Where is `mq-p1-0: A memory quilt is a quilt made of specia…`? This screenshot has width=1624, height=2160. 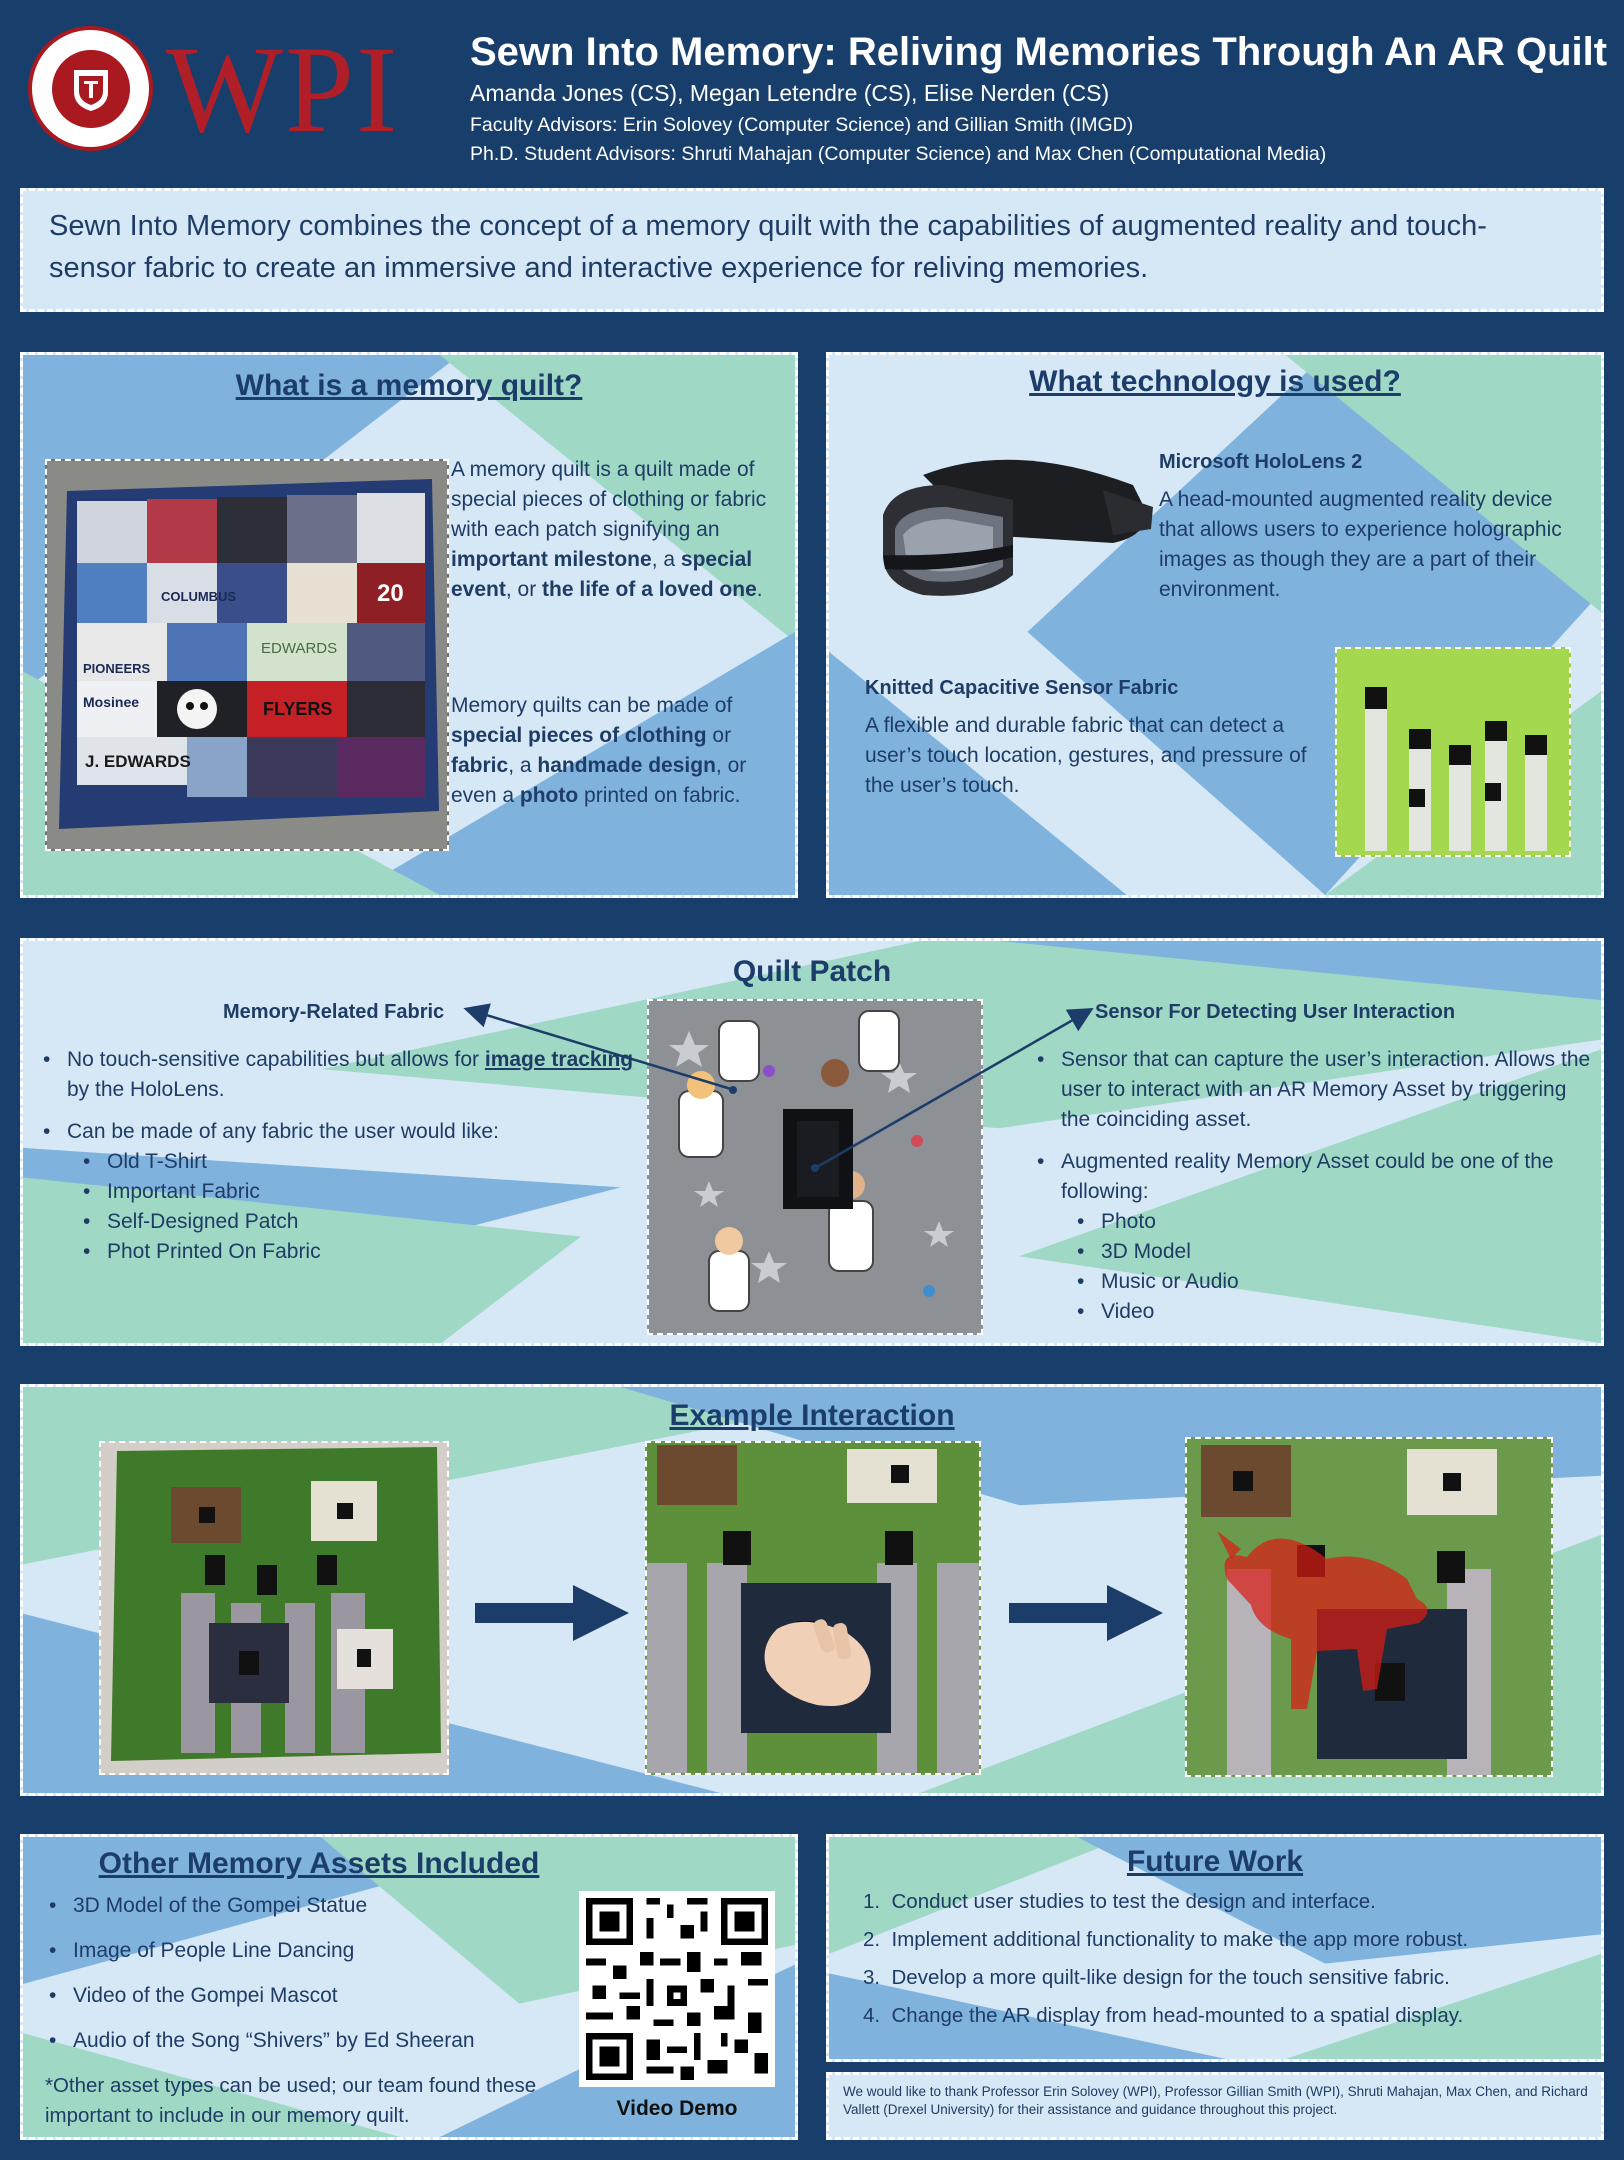
mq-p1-0: A memory quilt is a quilt made of specia… is located at coordinates (609, 499).